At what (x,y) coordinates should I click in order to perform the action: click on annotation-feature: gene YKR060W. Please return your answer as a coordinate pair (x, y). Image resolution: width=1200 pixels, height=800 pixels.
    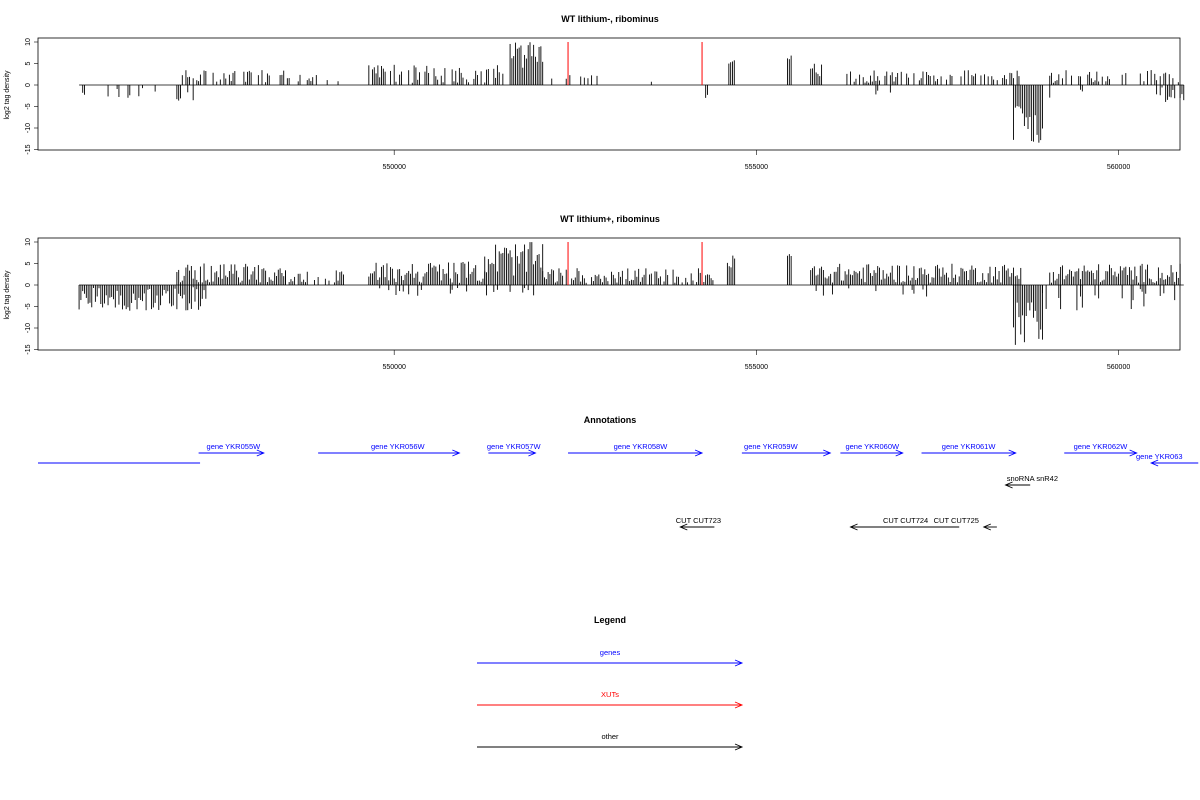
    Looking at the image, I should click on (872, 449).